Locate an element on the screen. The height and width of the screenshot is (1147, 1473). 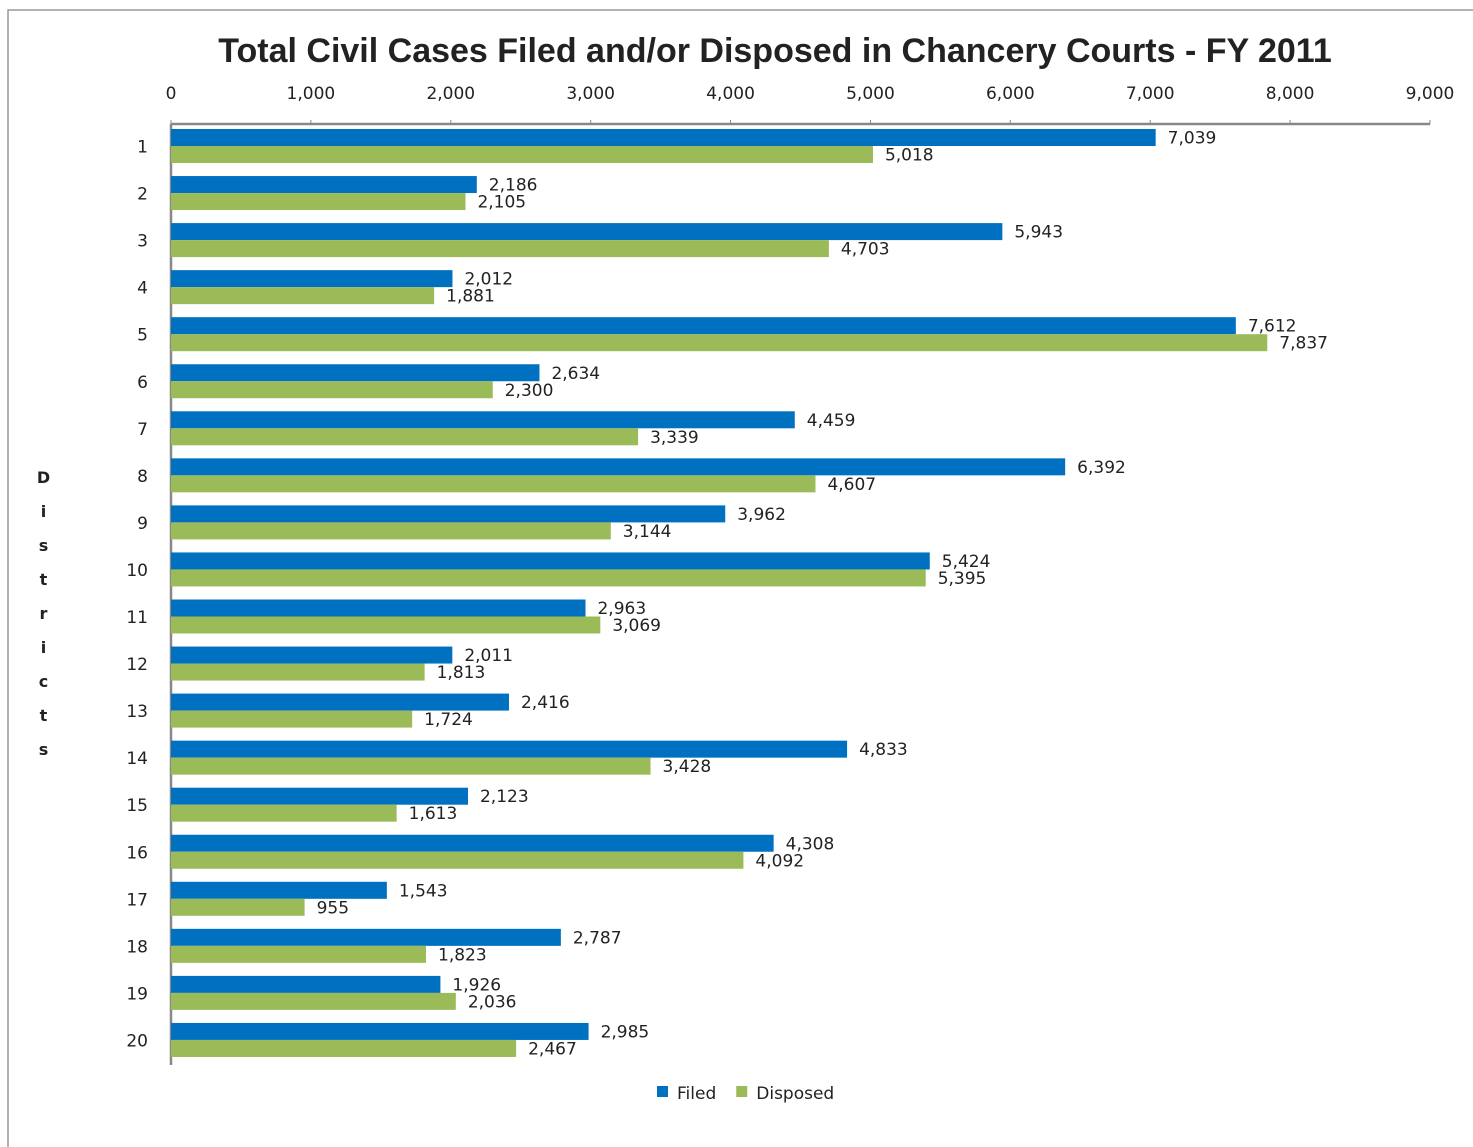
data-label: 1,881 is located at coordinates (470, 297).